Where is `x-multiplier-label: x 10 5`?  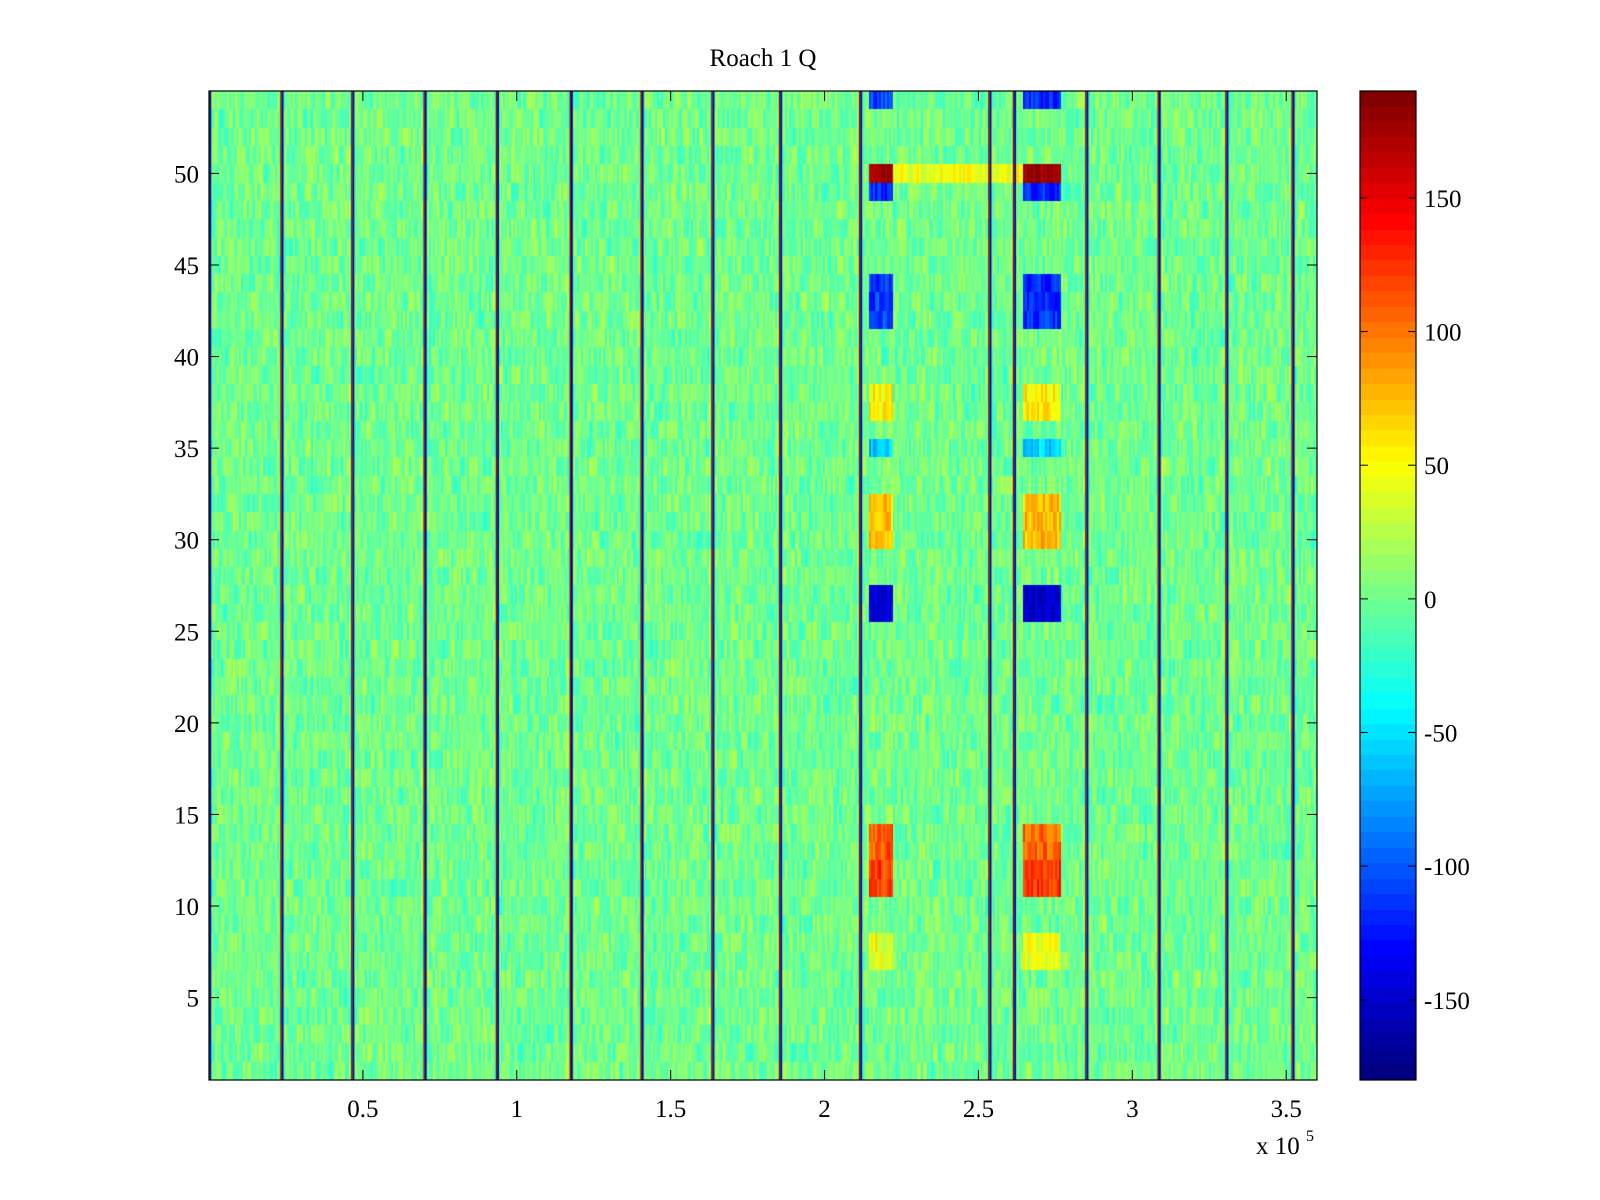 x-multiplier-label: x 10 5 is located at coordinates (1285, 1144).